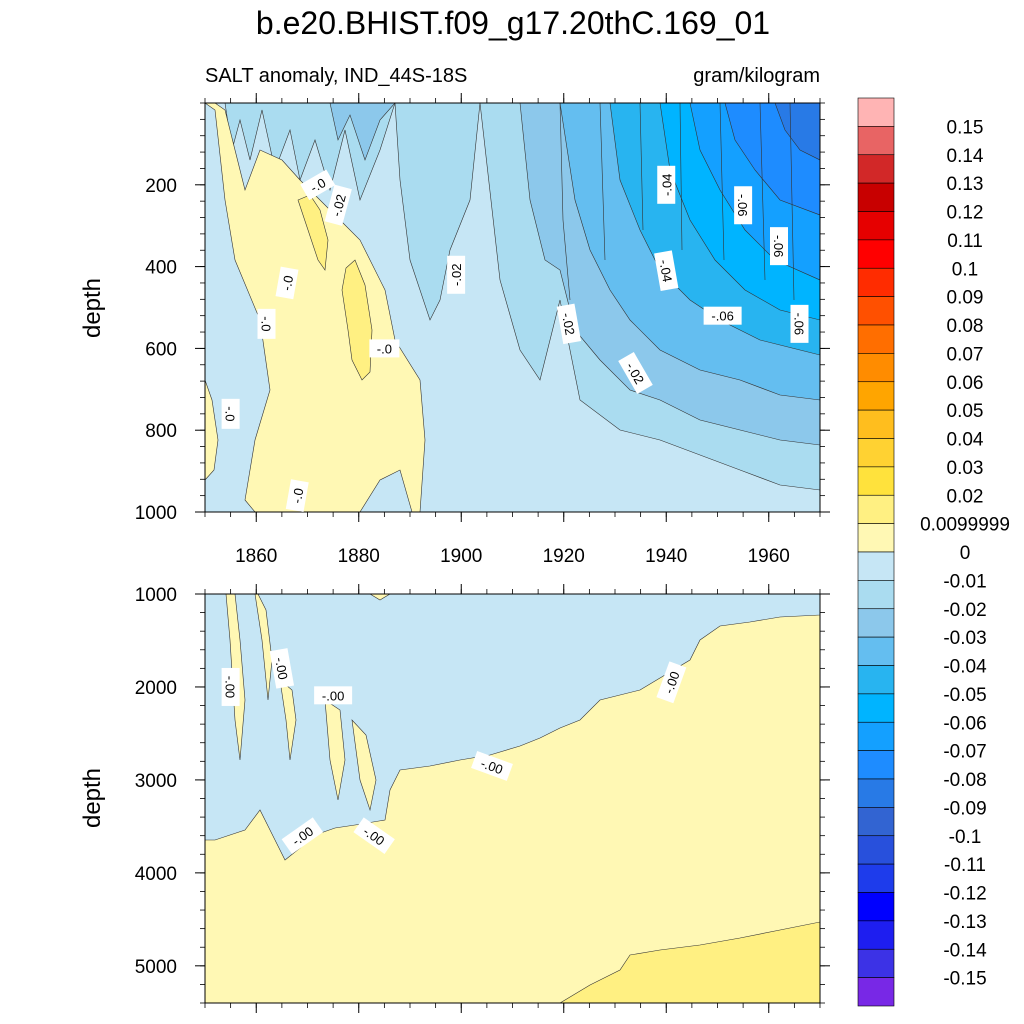  I want to click on colorbar-label: -0.09, so click(964, 808).